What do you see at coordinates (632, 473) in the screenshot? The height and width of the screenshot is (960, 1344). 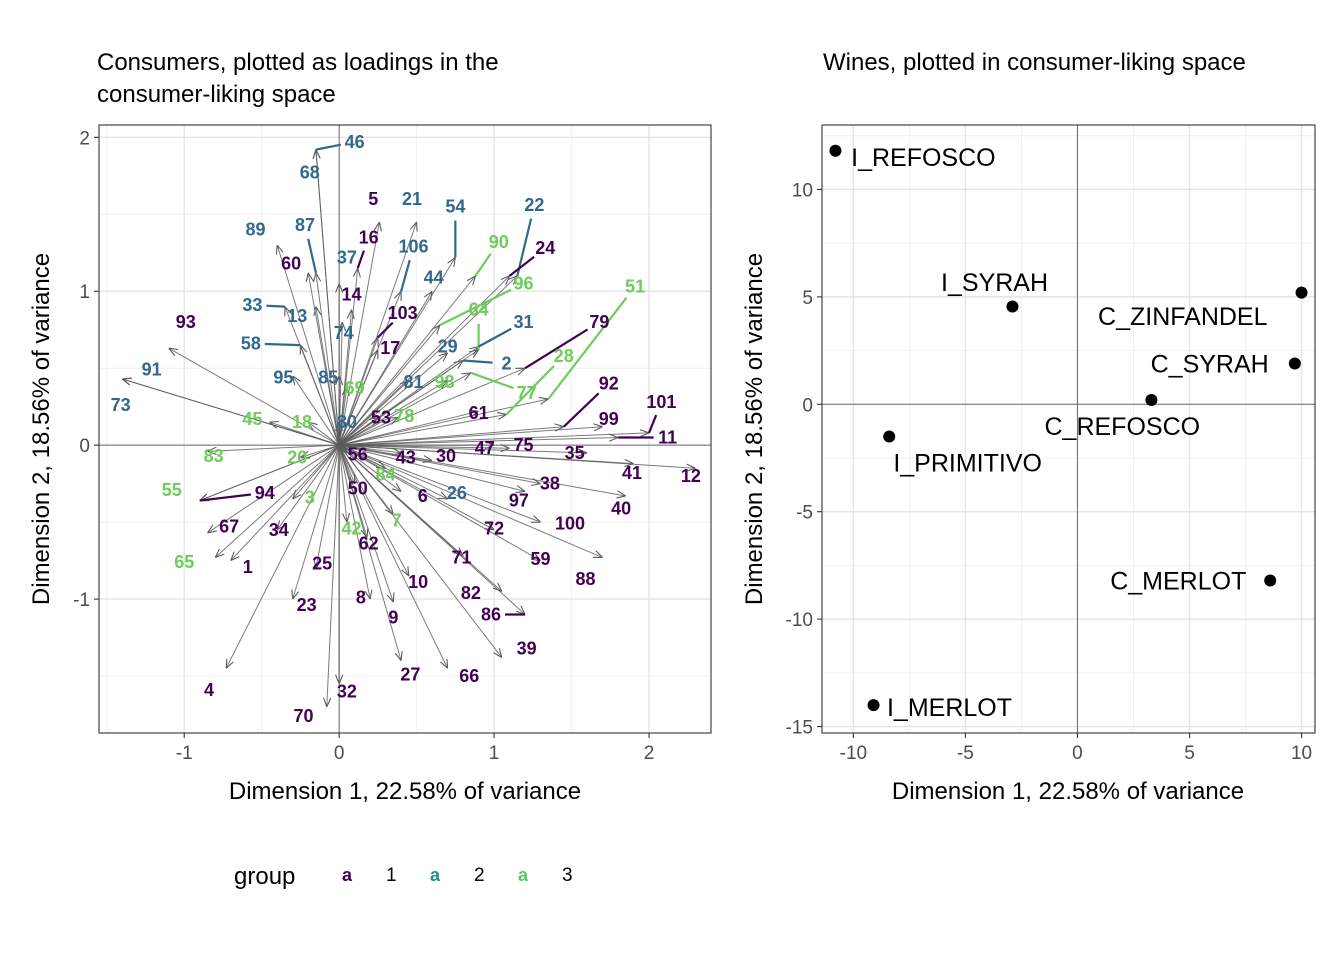 I see `consumer-label-41: 41` at bounding box center [632, 473].